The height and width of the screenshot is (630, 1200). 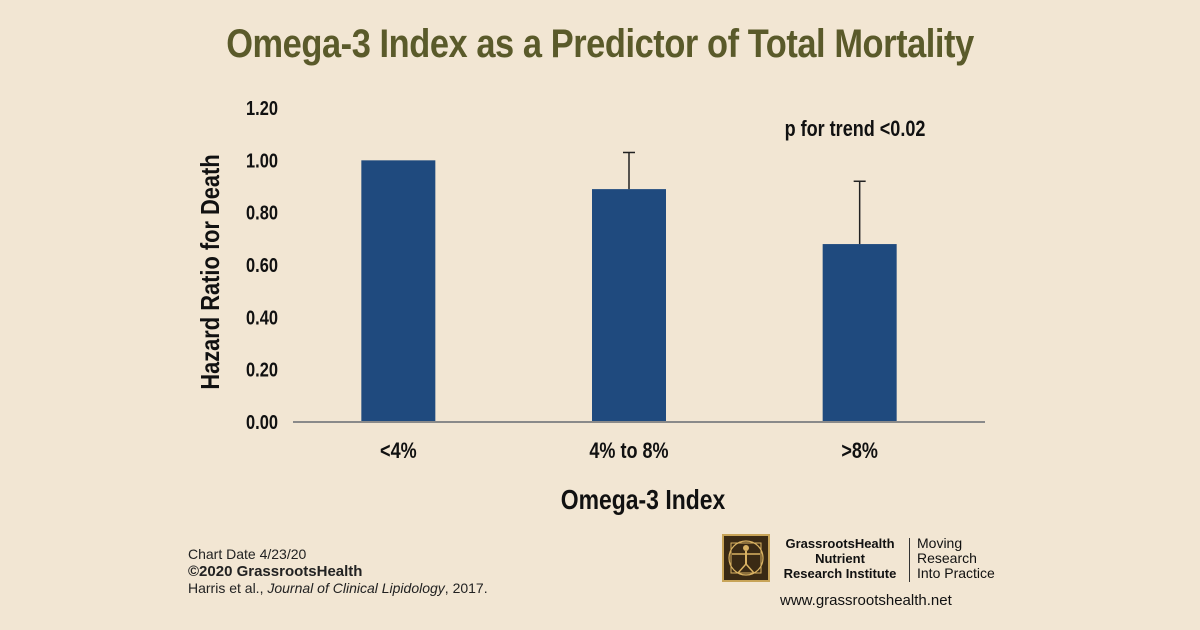 I want to click on tagline-line3: Into Practice, so click(x=956, y=573).